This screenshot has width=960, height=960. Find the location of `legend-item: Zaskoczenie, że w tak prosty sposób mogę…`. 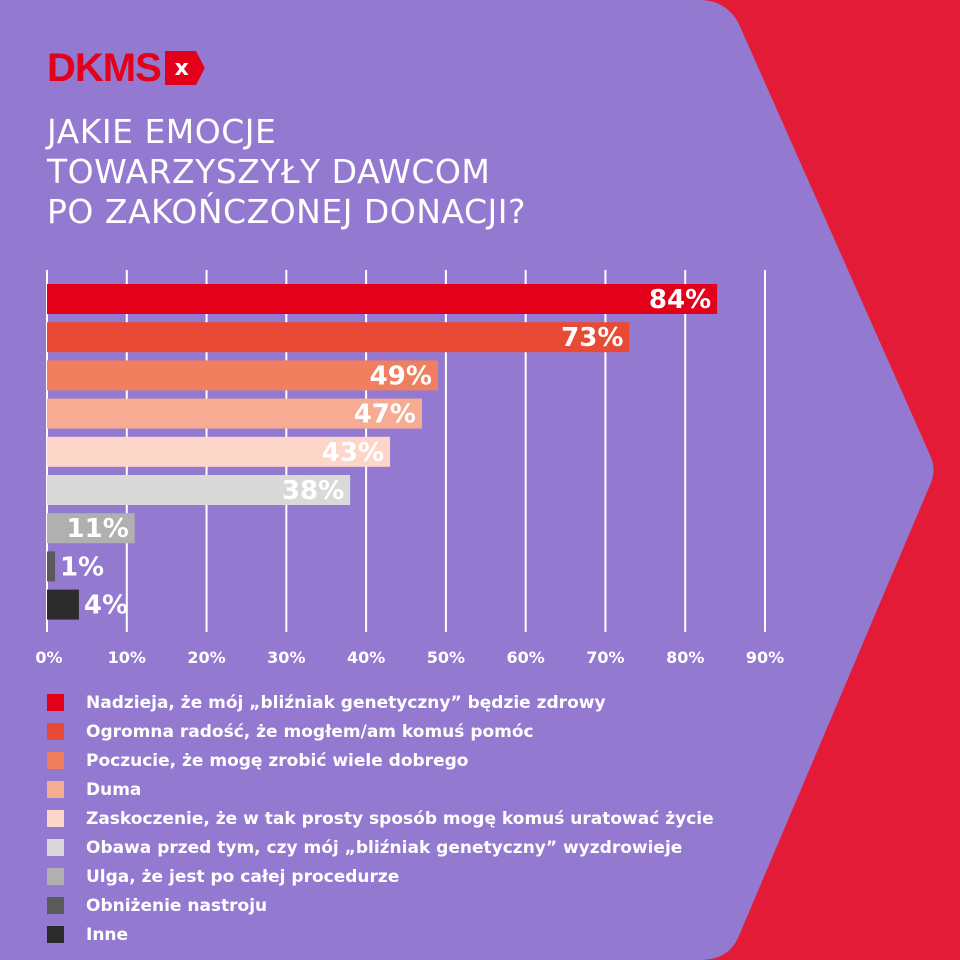

legend-item: Zaskoczenie, że w tak prosty sposób mogę… is located at coordinates (380, 818).